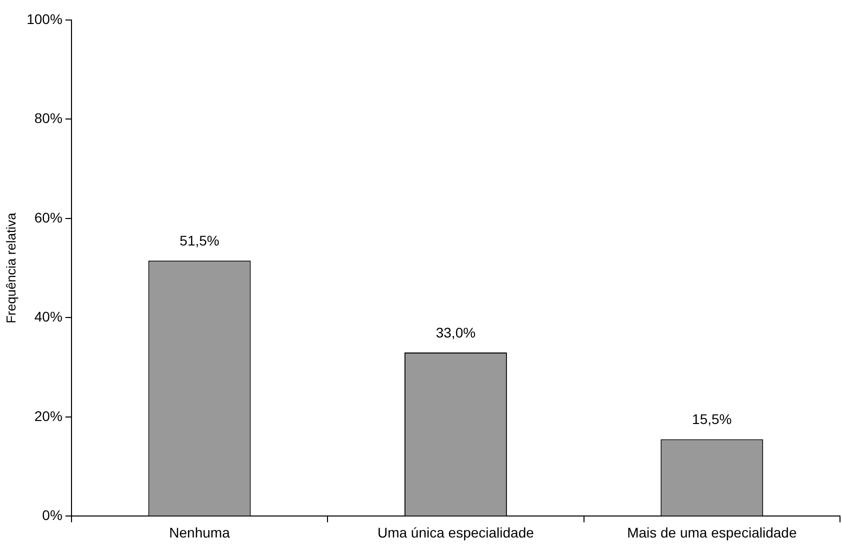  I want to click on data-label: 33,0%, so click(456, 332).